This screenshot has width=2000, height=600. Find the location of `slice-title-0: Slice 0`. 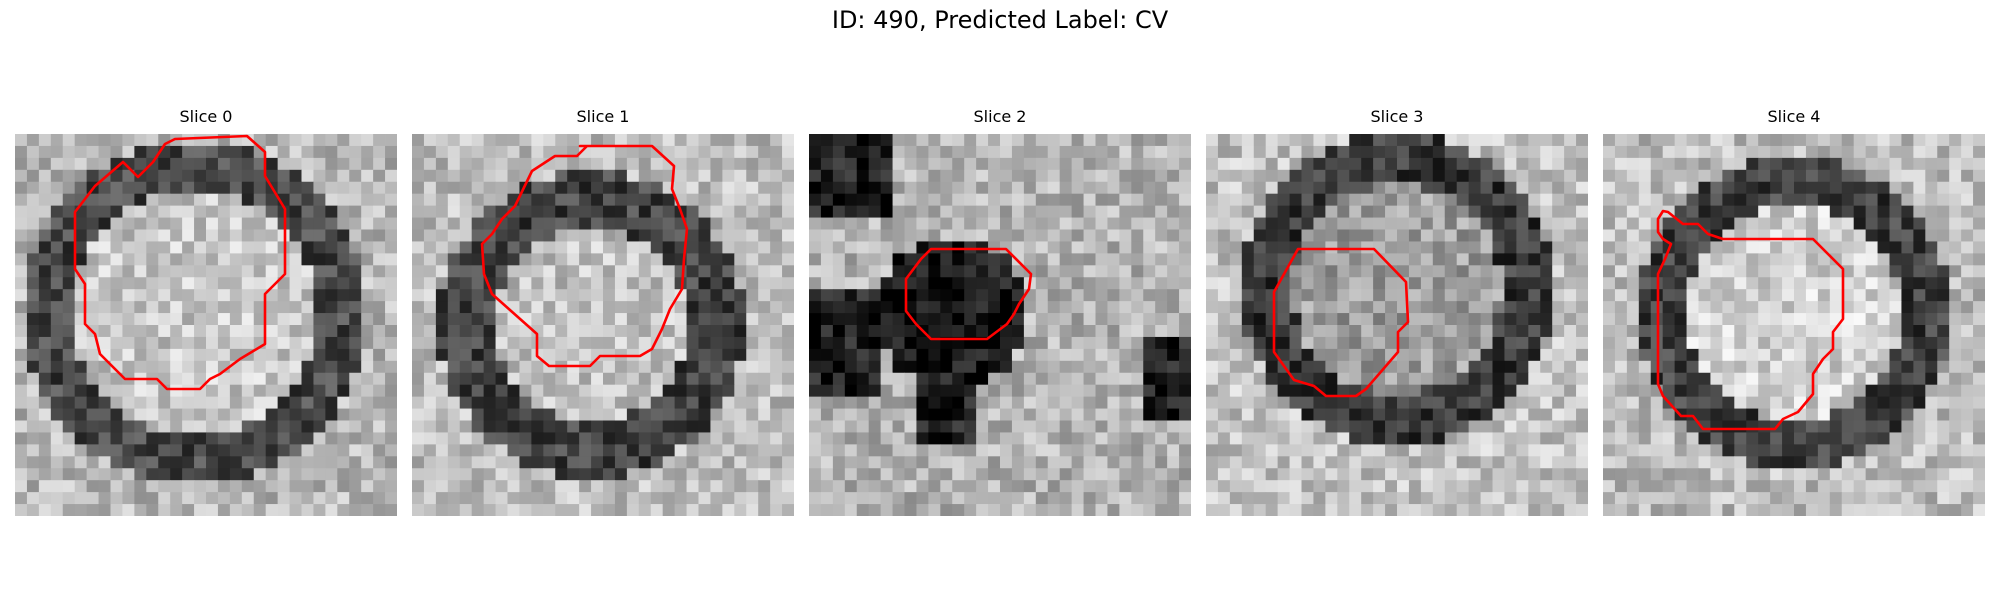

slice-title-0: Slice 0 is located at coordinates (206, 116).